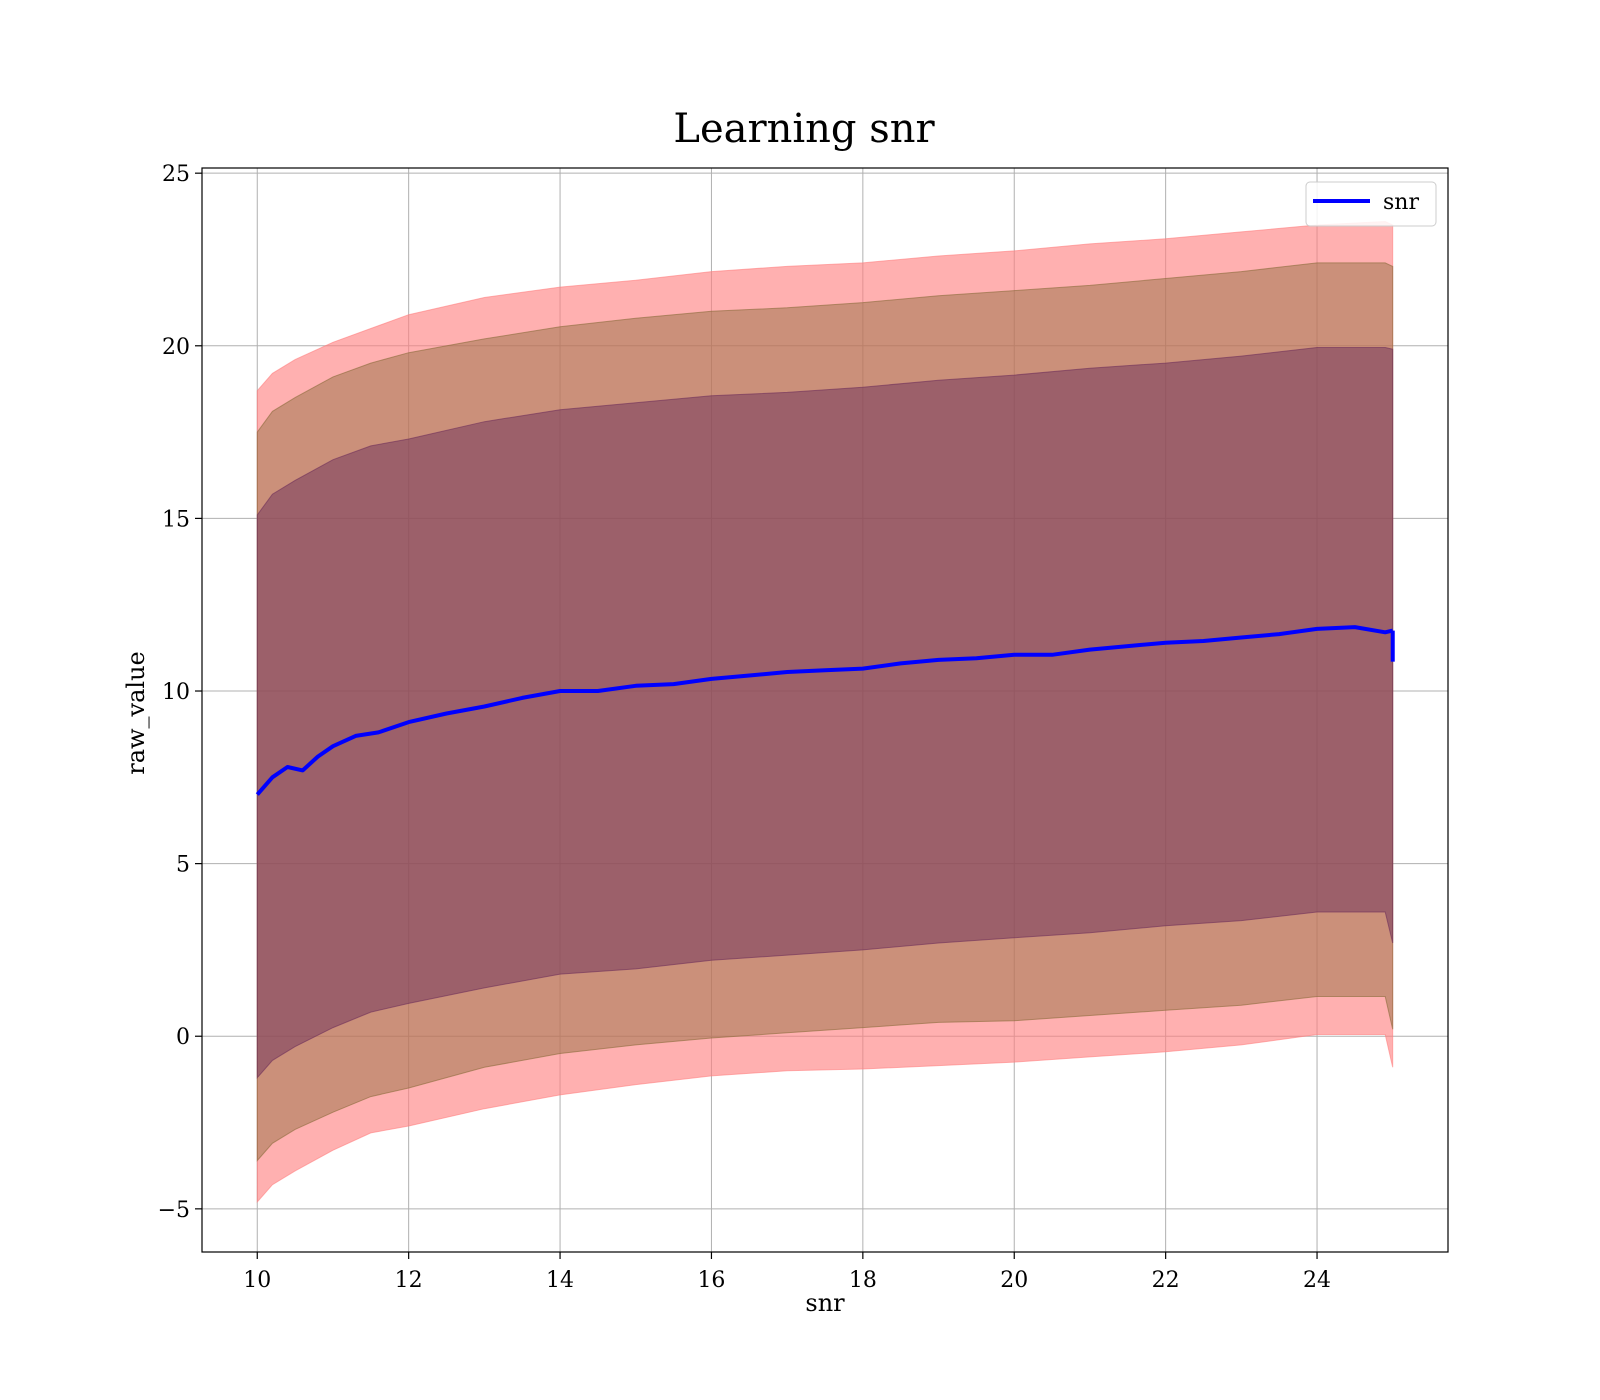 The width and height of the screenshot is (1600, 1400). What do you see at coordinates (804, 129) in the screenshot?
I see `chart-title: Learning snr` at bounding box center [804, 129].